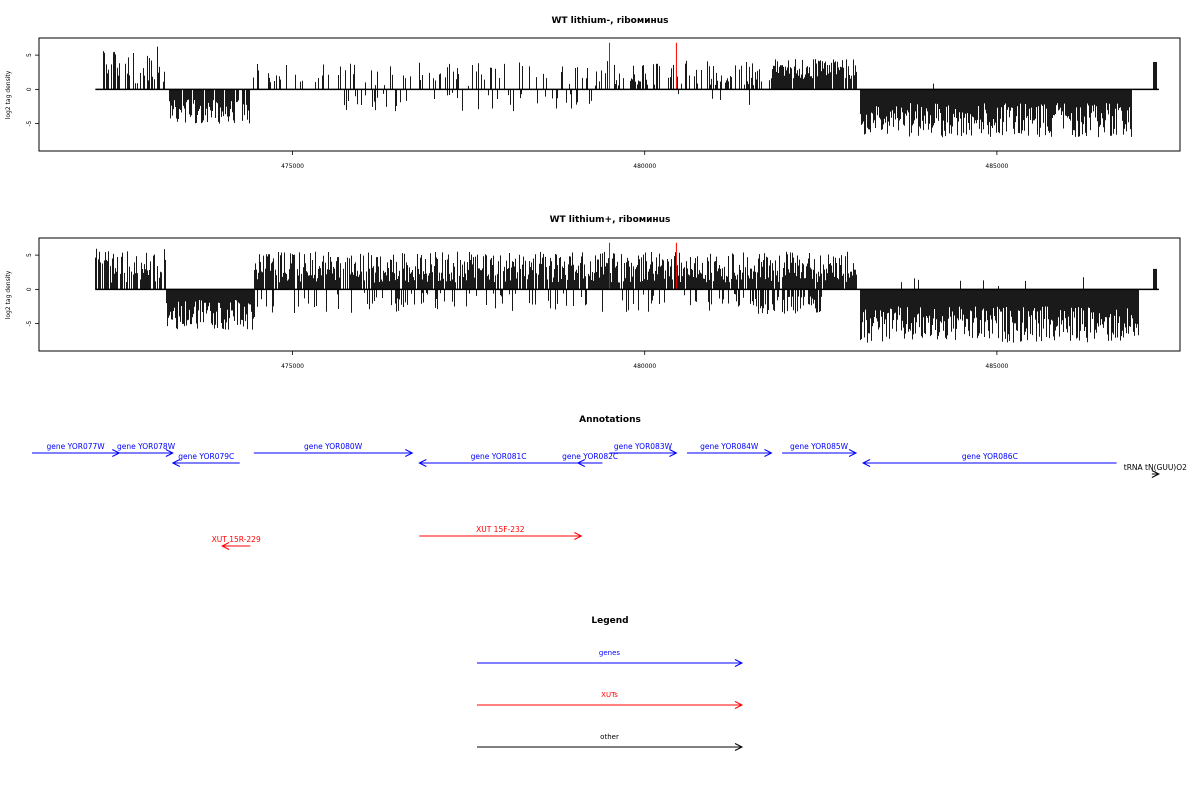 The width and height of the screenshot is (1200, 800). Describe the element at coordinates (590, 456) in the screenshot. I see `feature-label: gene YOR082C` at that location.